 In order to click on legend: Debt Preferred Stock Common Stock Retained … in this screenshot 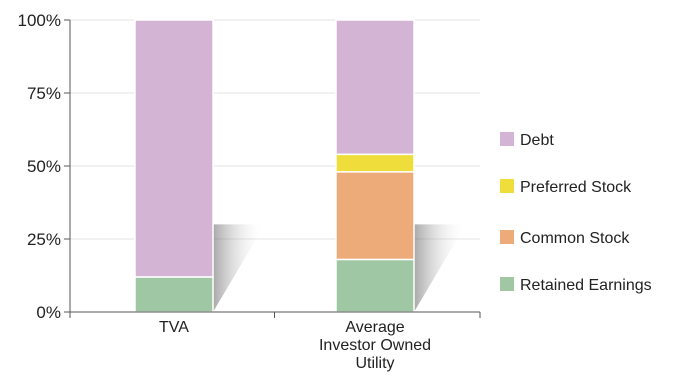, I will do `click(576, 213)`.